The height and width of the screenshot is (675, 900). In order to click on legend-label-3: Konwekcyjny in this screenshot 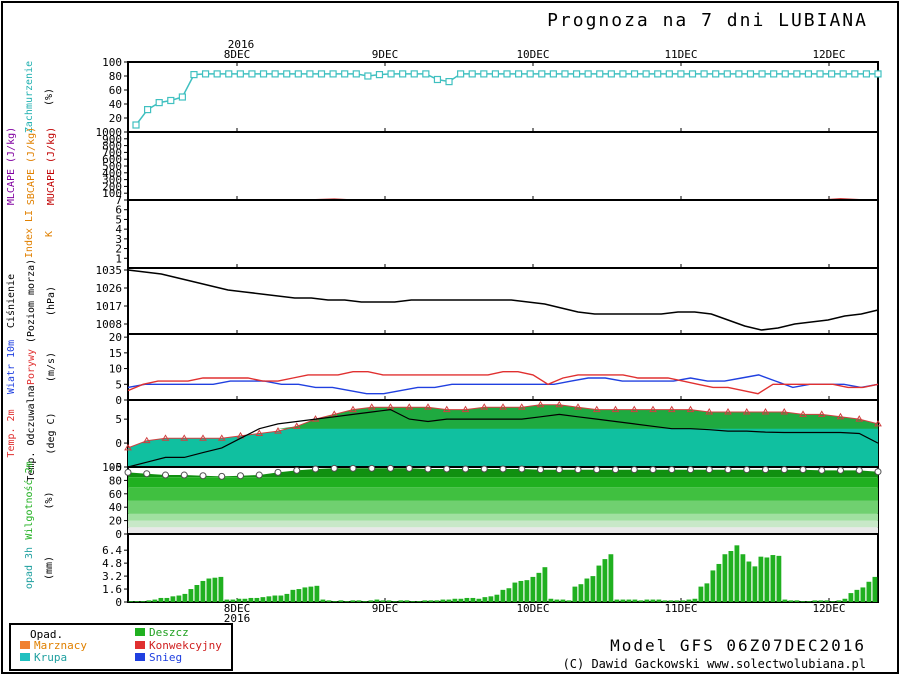, I will do `click(185, 645)`.